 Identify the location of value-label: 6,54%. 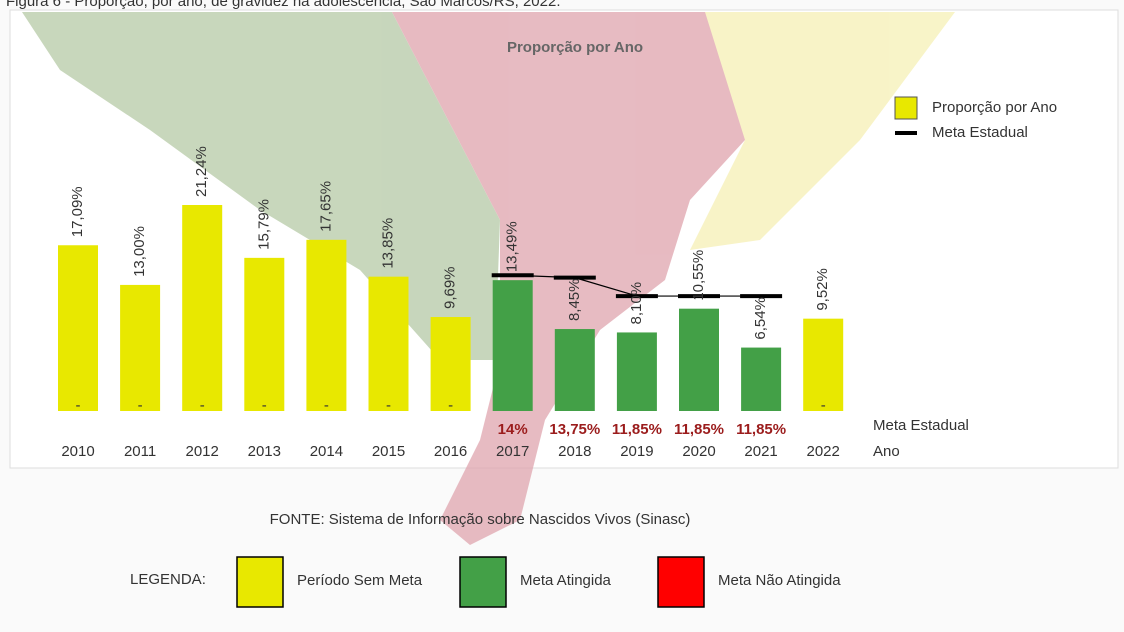
(760, 318).